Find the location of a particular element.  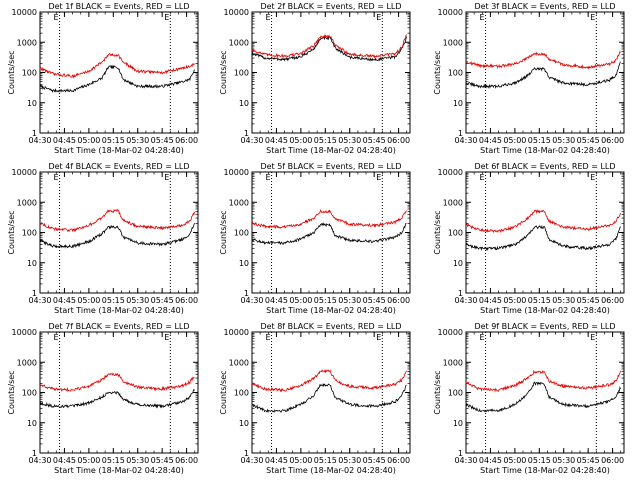

panel-title: Det 7f BLACK = Events, RED = LLD is located at coordinates (118, 326).